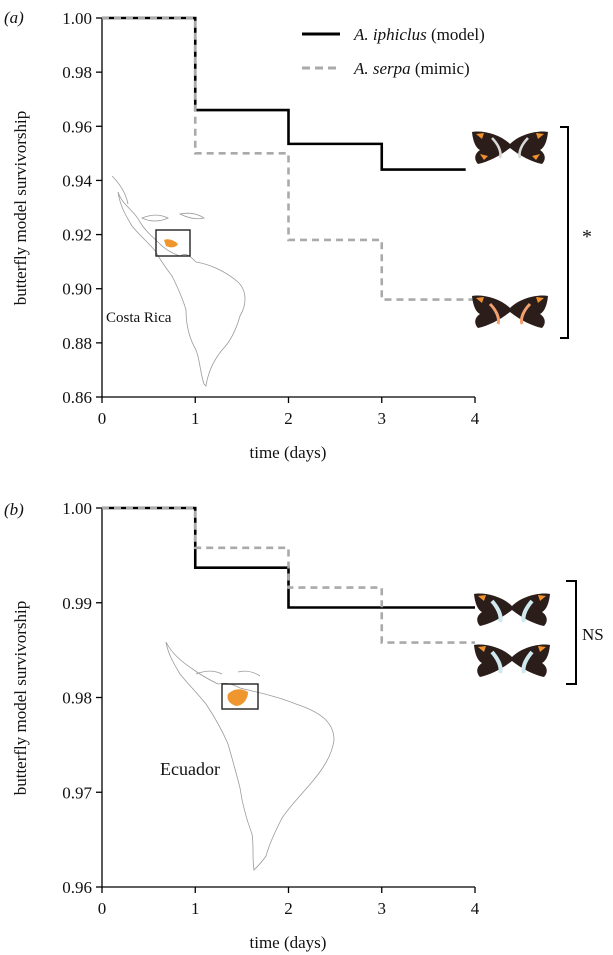 The height and width of the screenshot is (955, 613). I want to click on costa-rica-highlight, so click(171, 243).